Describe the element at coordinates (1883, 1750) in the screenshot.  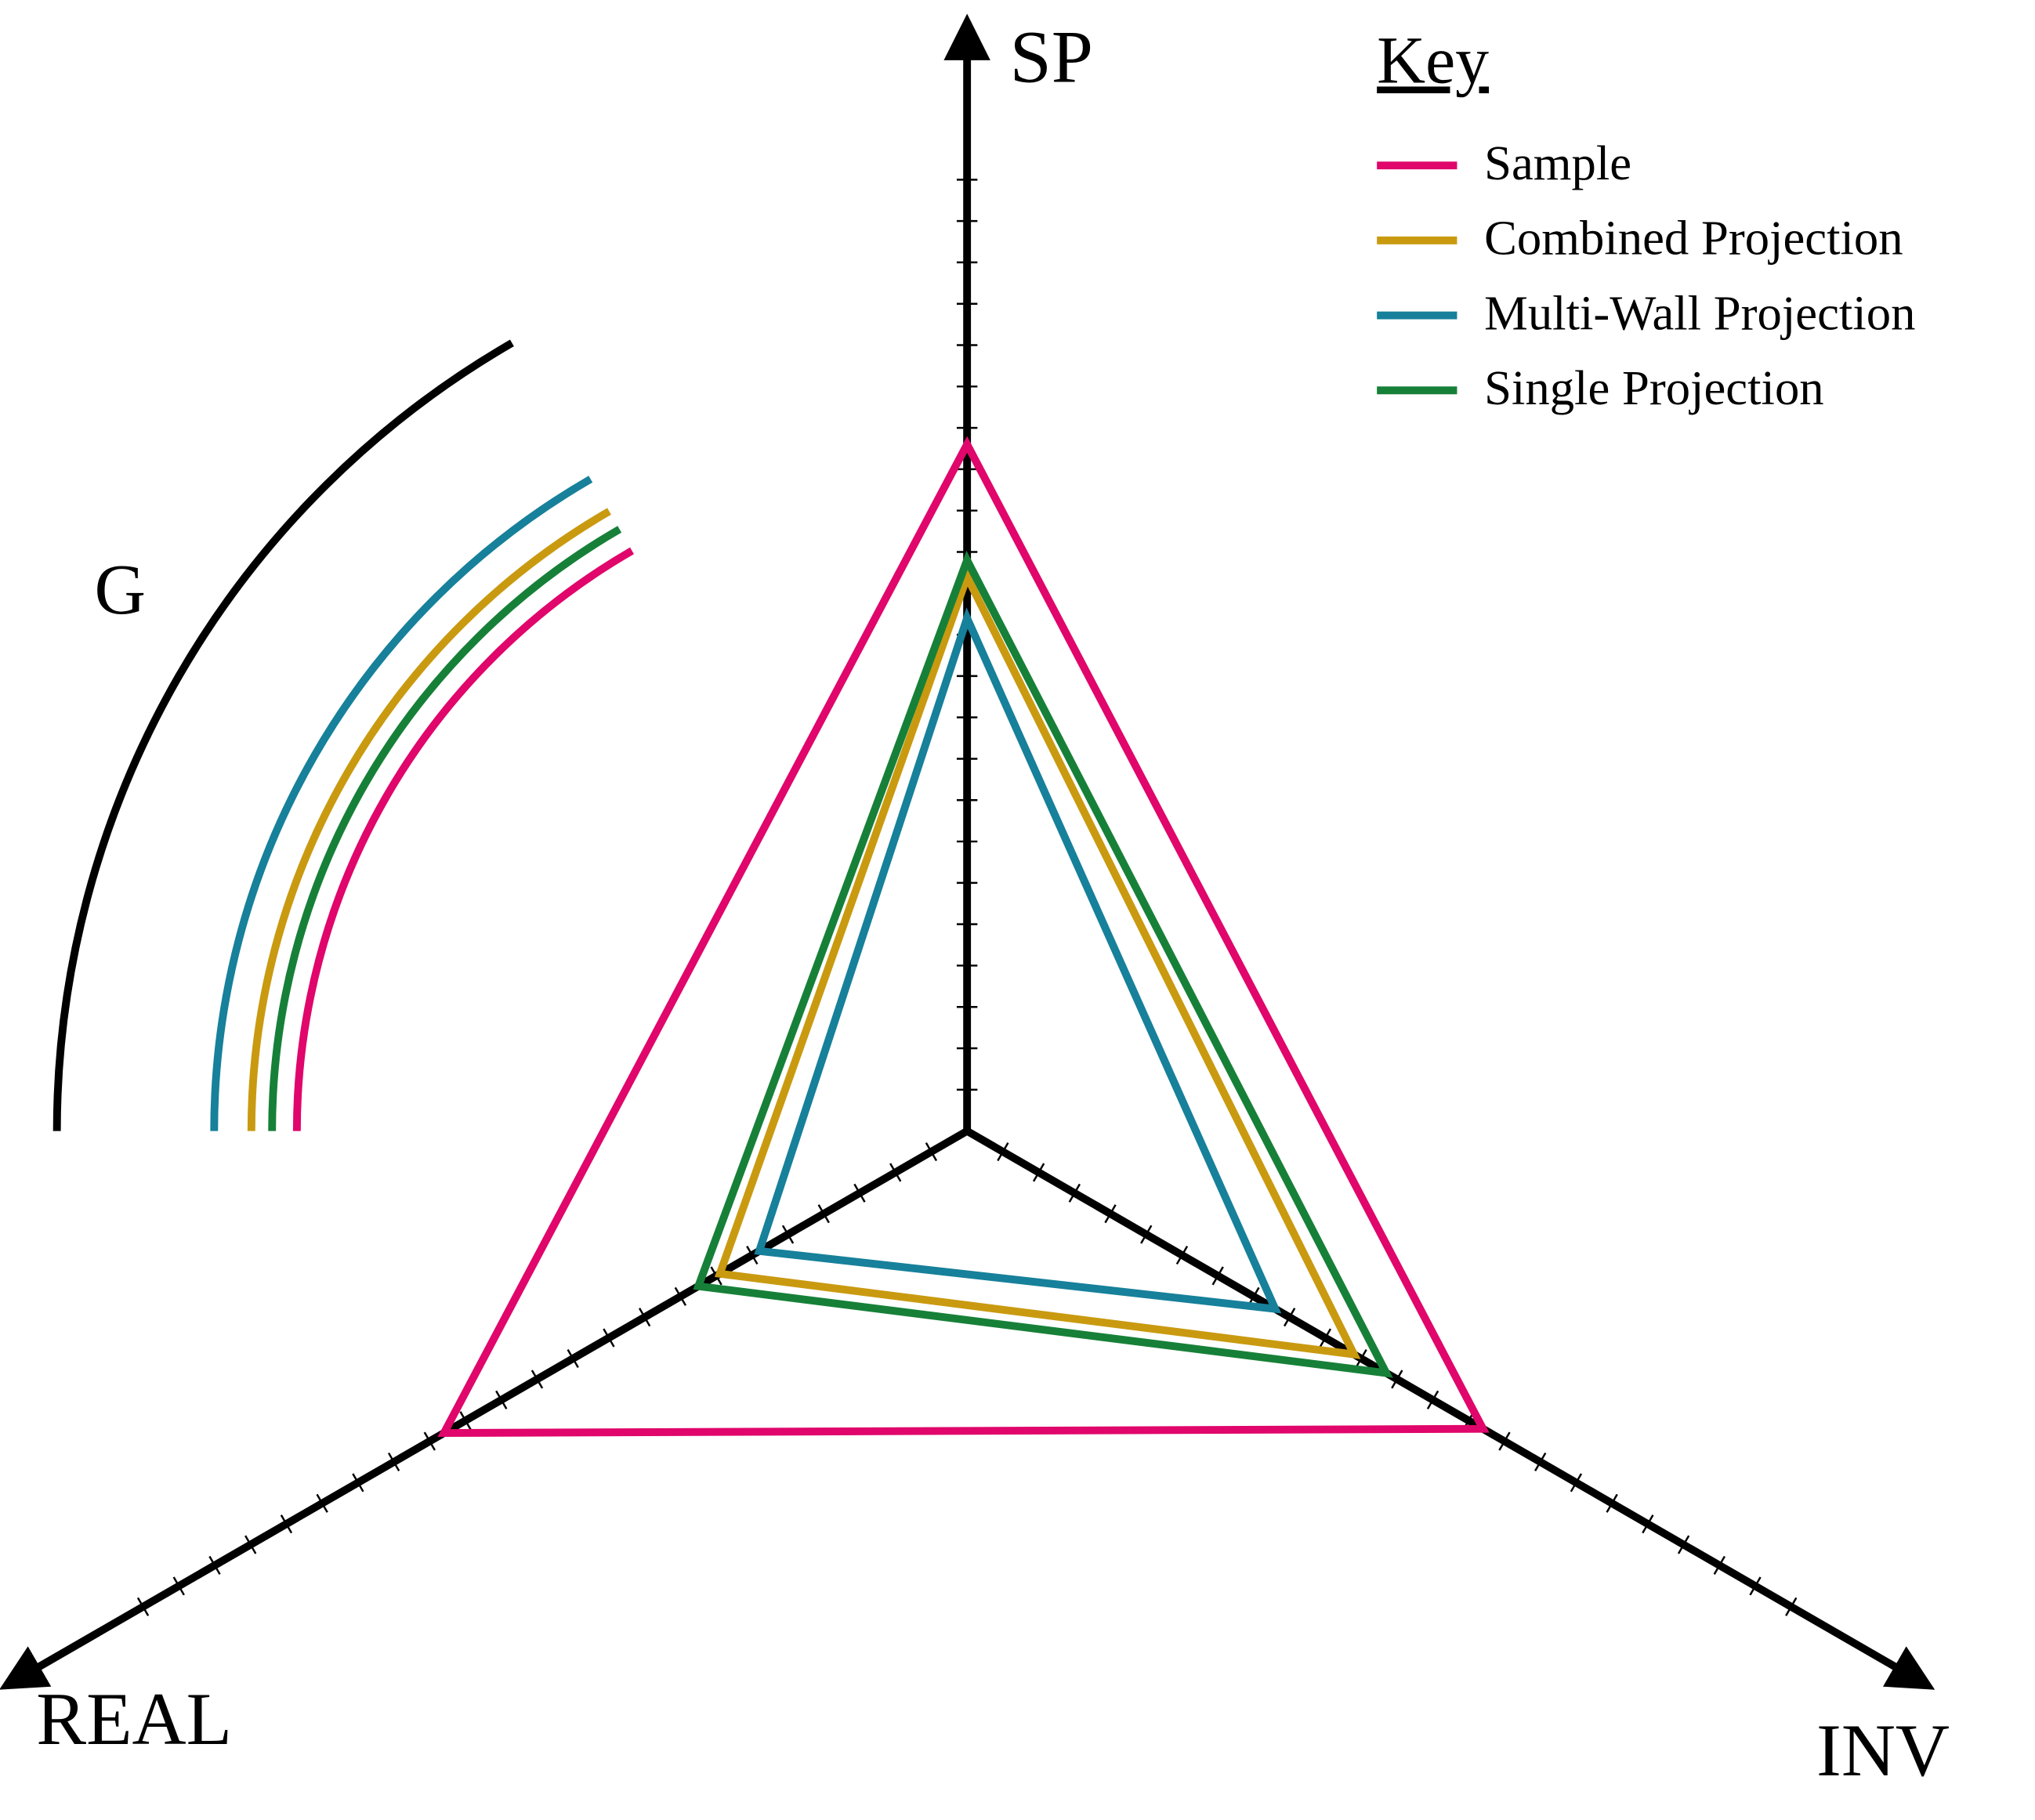
I see `axis-label: INV` at that location.